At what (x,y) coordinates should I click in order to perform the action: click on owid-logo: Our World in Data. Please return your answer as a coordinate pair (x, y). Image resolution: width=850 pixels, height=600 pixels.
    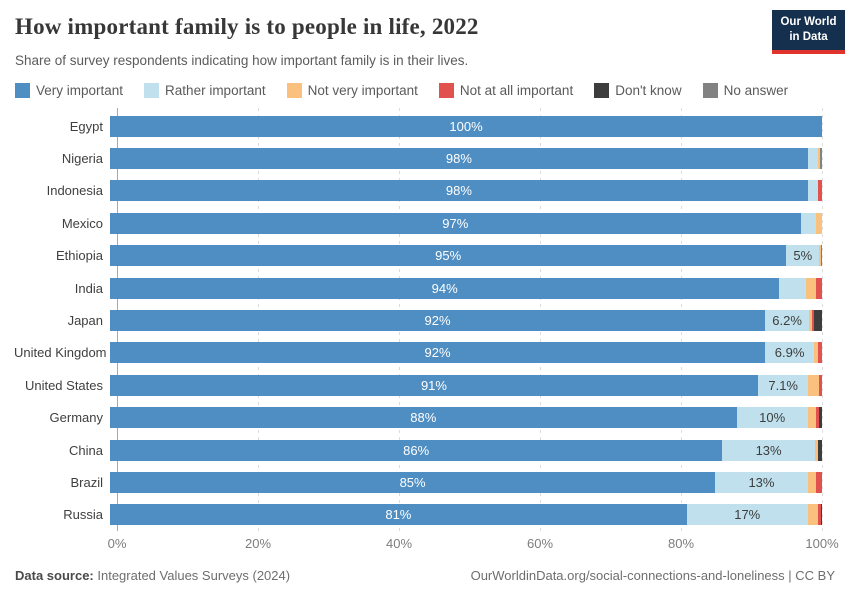
    Looking at the image, I should click on (808, 32).